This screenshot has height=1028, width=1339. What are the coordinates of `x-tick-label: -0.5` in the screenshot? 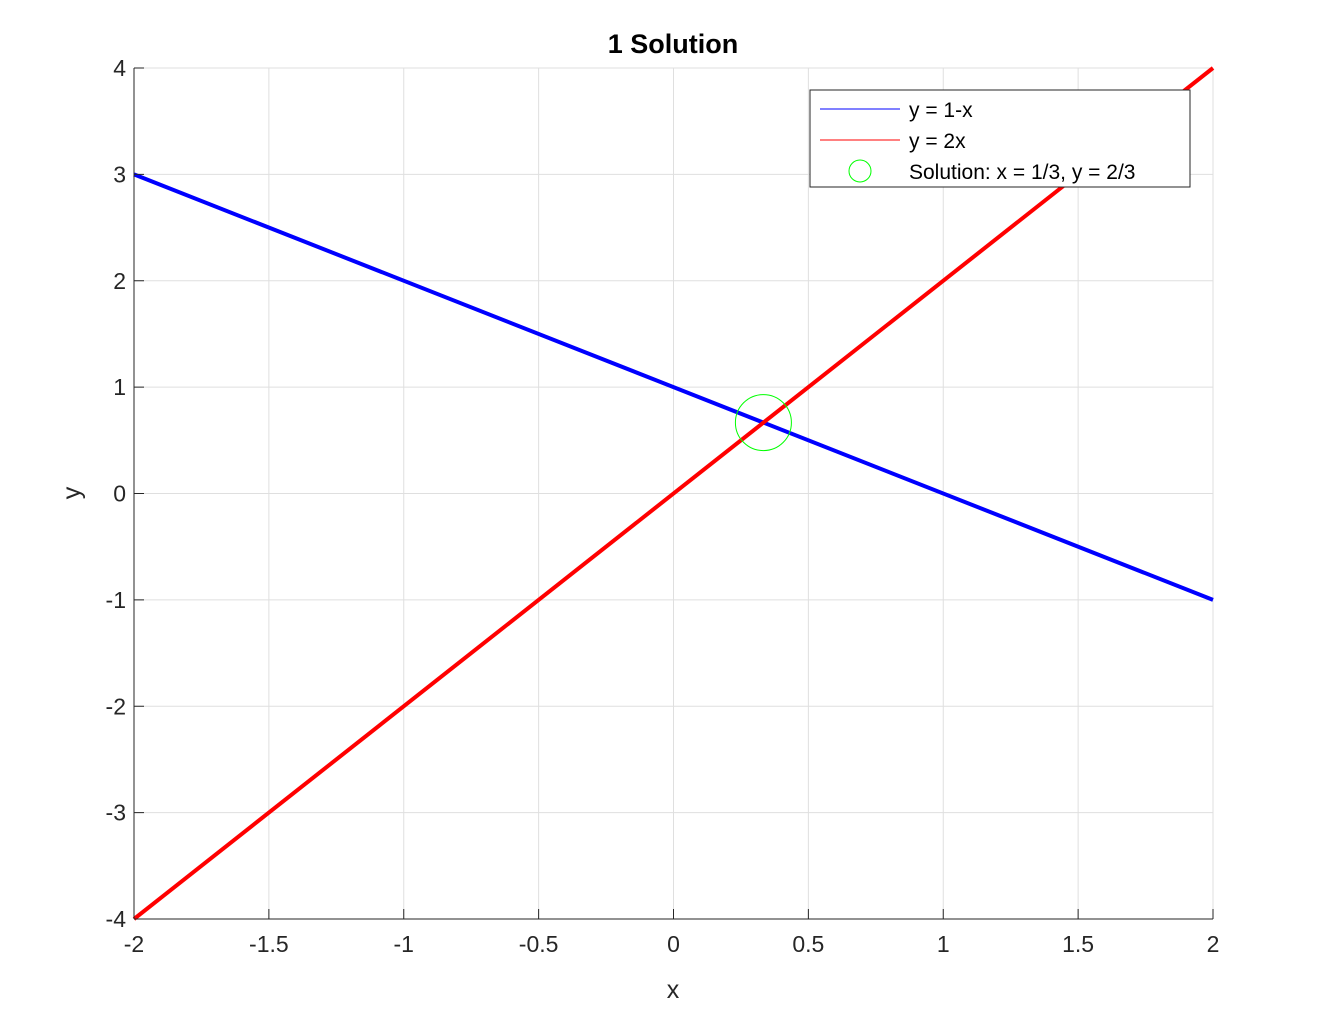 It's located at (539, 944).